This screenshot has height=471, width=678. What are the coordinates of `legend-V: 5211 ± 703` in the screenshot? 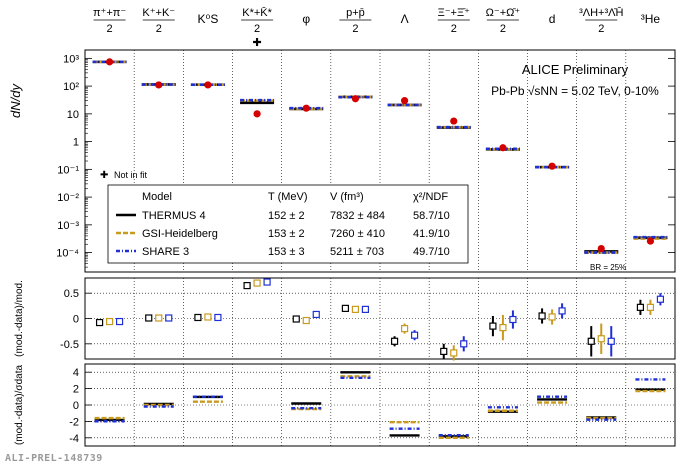 It's located at (357, 252).